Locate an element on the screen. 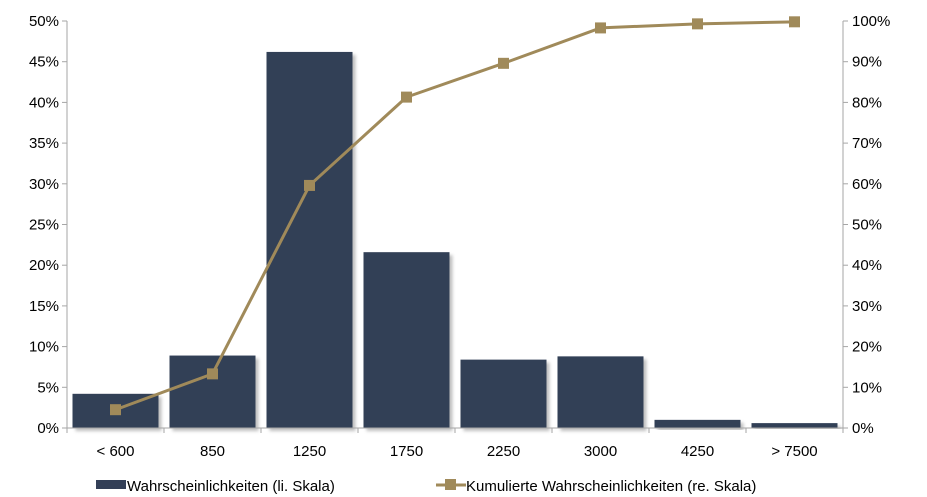 The height and width of the screenshot is (497, 927). left-tick-label: 20% is located at coordinates (44, 265).